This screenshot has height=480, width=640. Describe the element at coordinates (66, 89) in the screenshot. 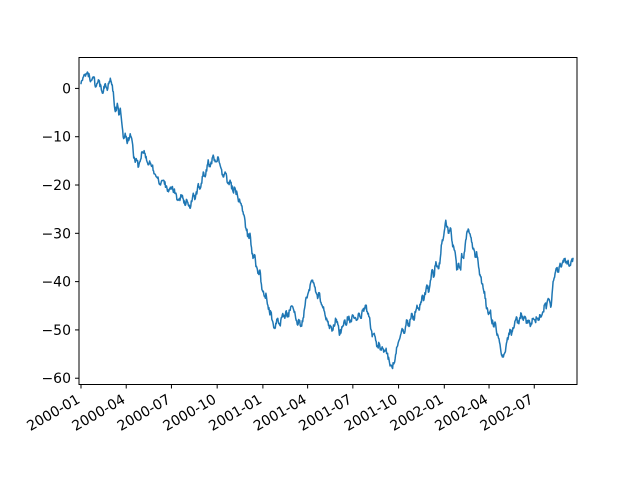

I see `y-tick-label: 0` at that location.